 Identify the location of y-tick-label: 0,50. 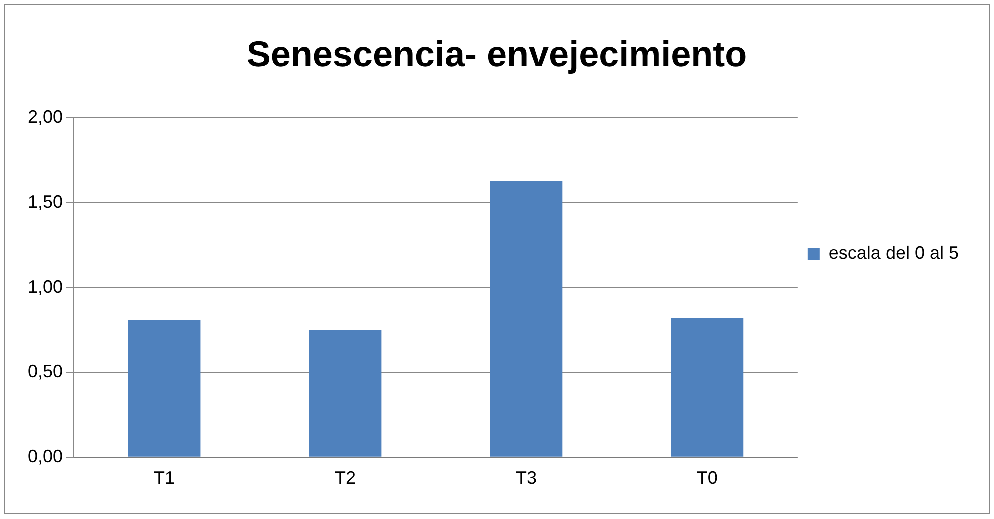
(46, 372).